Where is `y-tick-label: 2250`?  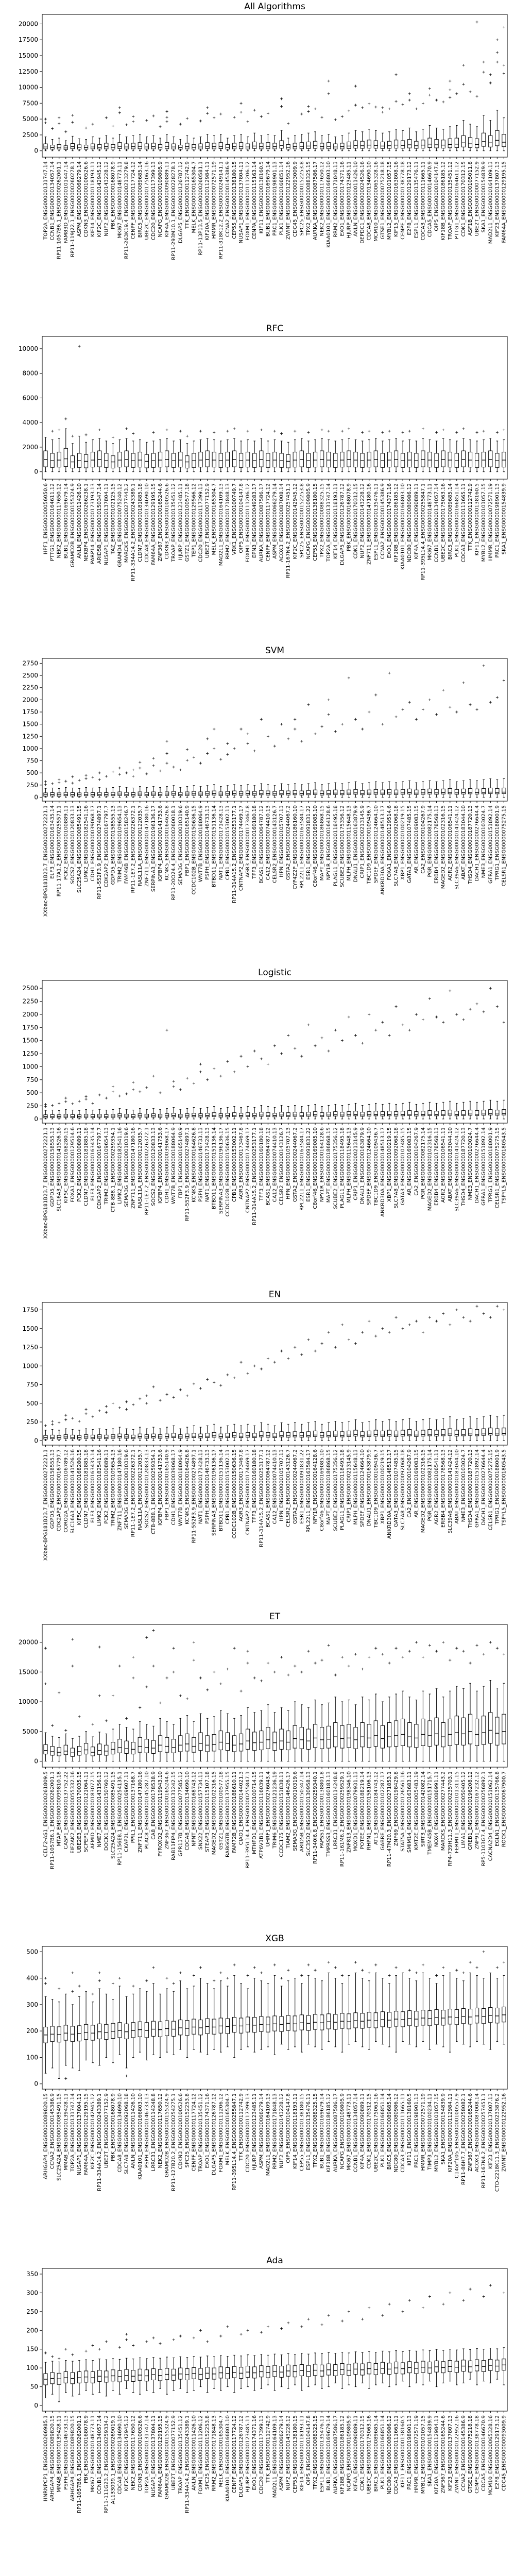
y-tick-label: 2250 is located at coordinates (30, 1001).